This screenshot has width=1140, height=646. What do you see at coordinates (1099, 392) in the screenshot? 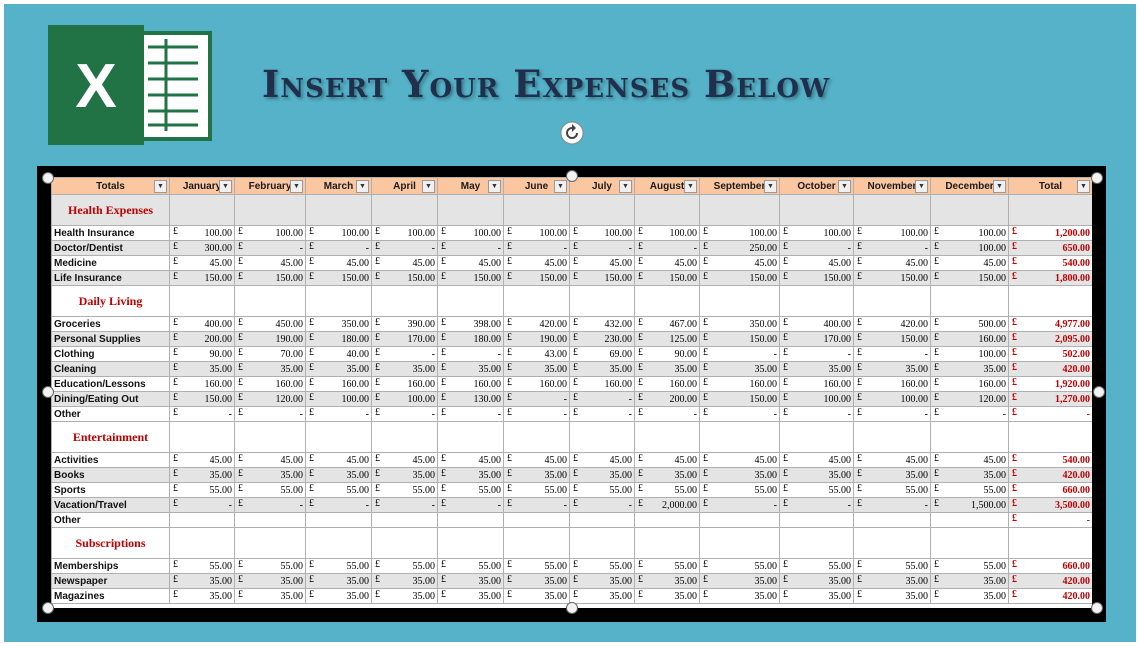
I see `resize-handle-right` at bounding box center [1099, 392].